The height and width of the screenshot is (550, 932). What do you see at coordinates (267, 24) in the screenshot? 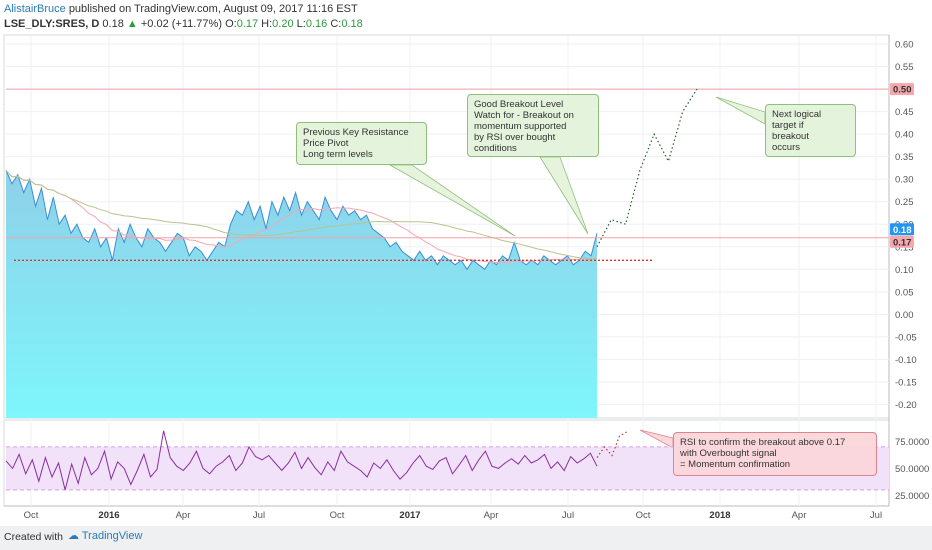
I see `high-label: H:` at bounding box center [267, 24].